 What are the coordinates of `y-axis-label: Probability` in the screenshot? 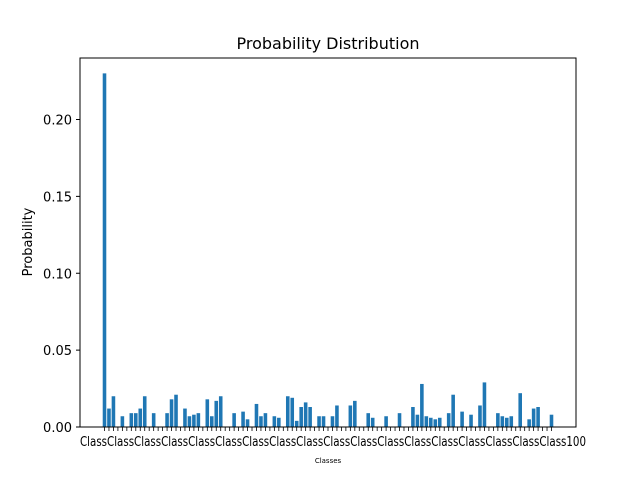 It's located at (28, 241).